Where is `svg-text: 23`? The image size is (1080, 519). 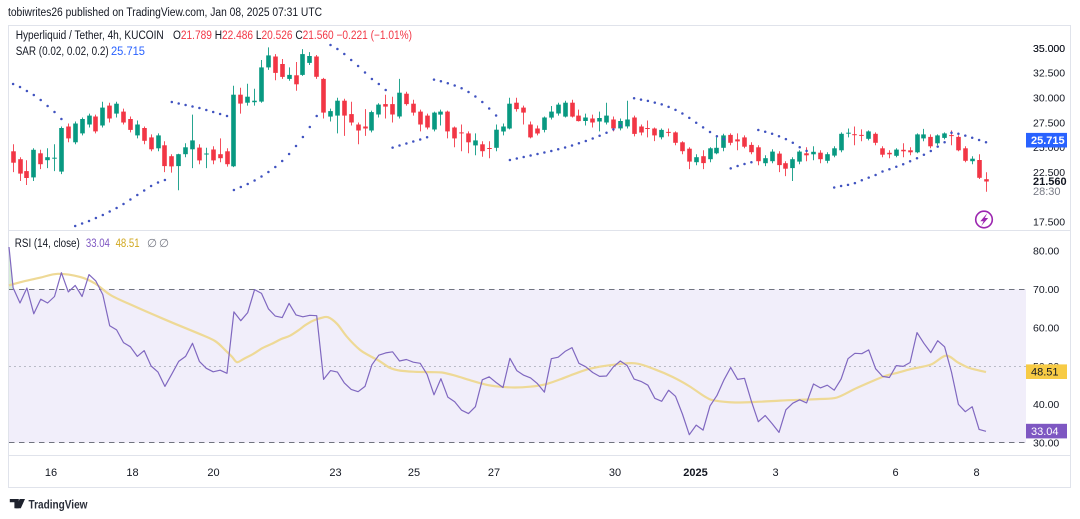 svg-text: 23 is located at coordinates (335, 473).